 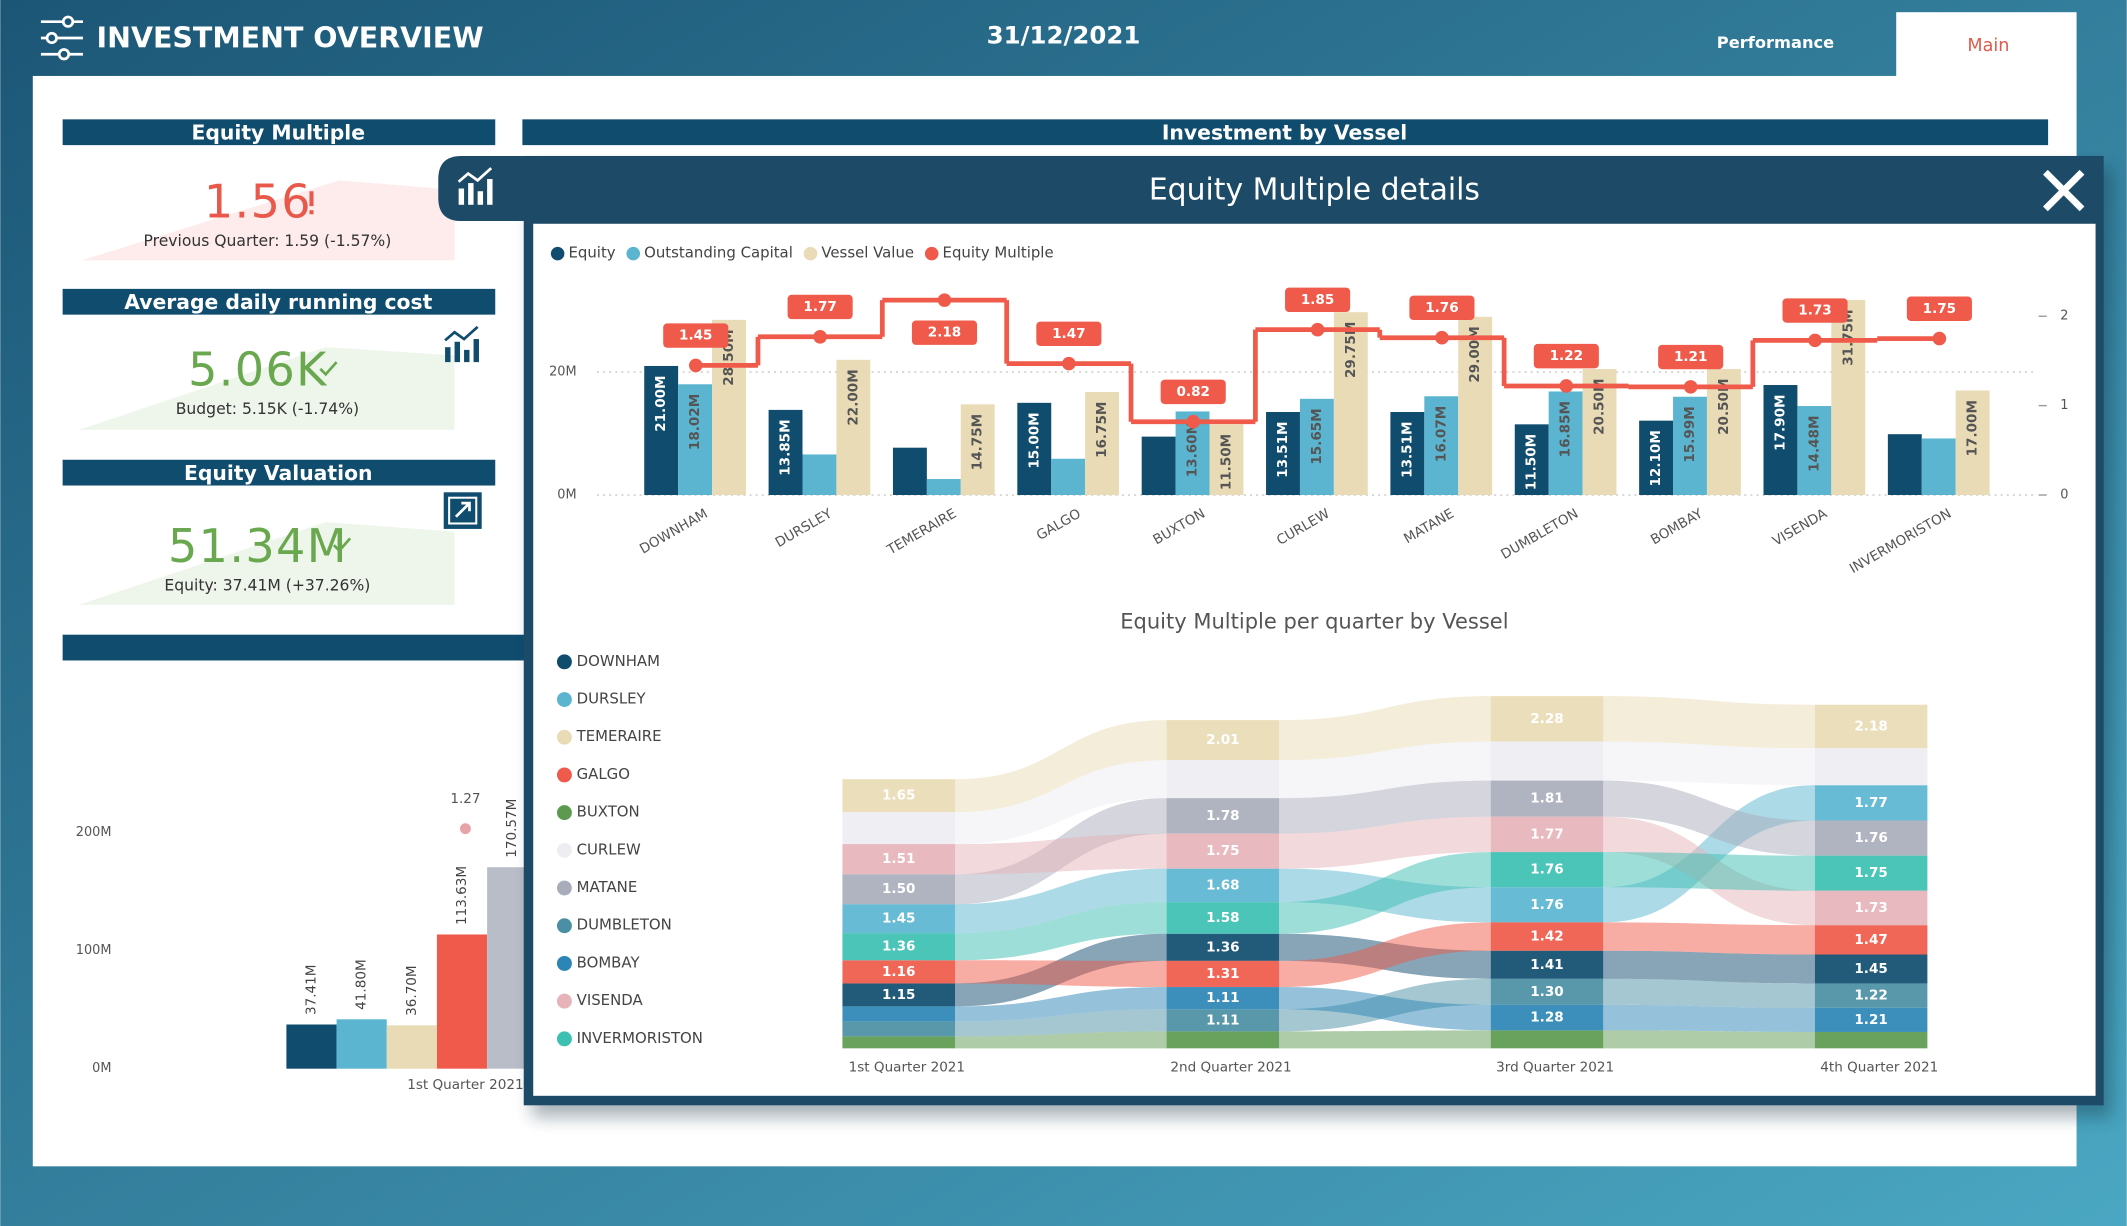 I want to click on data-label: 29.00M, so click(x=1475, y=354).